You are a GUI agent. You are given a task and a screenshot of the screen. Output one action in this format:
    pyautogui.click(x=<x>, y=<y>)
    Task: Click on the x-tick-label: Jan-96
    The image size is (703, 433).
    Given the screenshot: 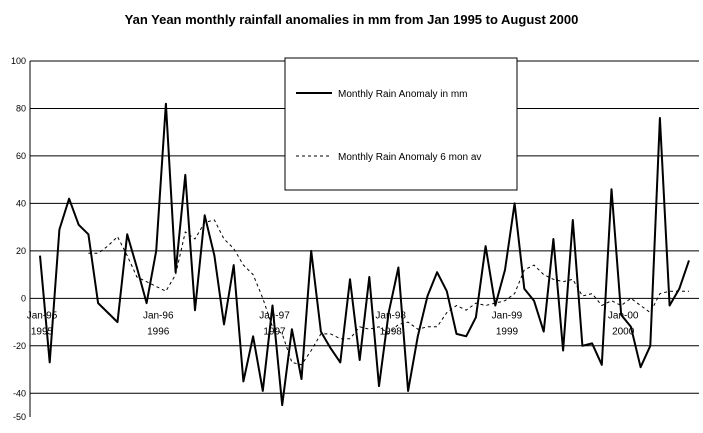 What is the action you would take?
    pyautogui.click(x=158, y=315)
    